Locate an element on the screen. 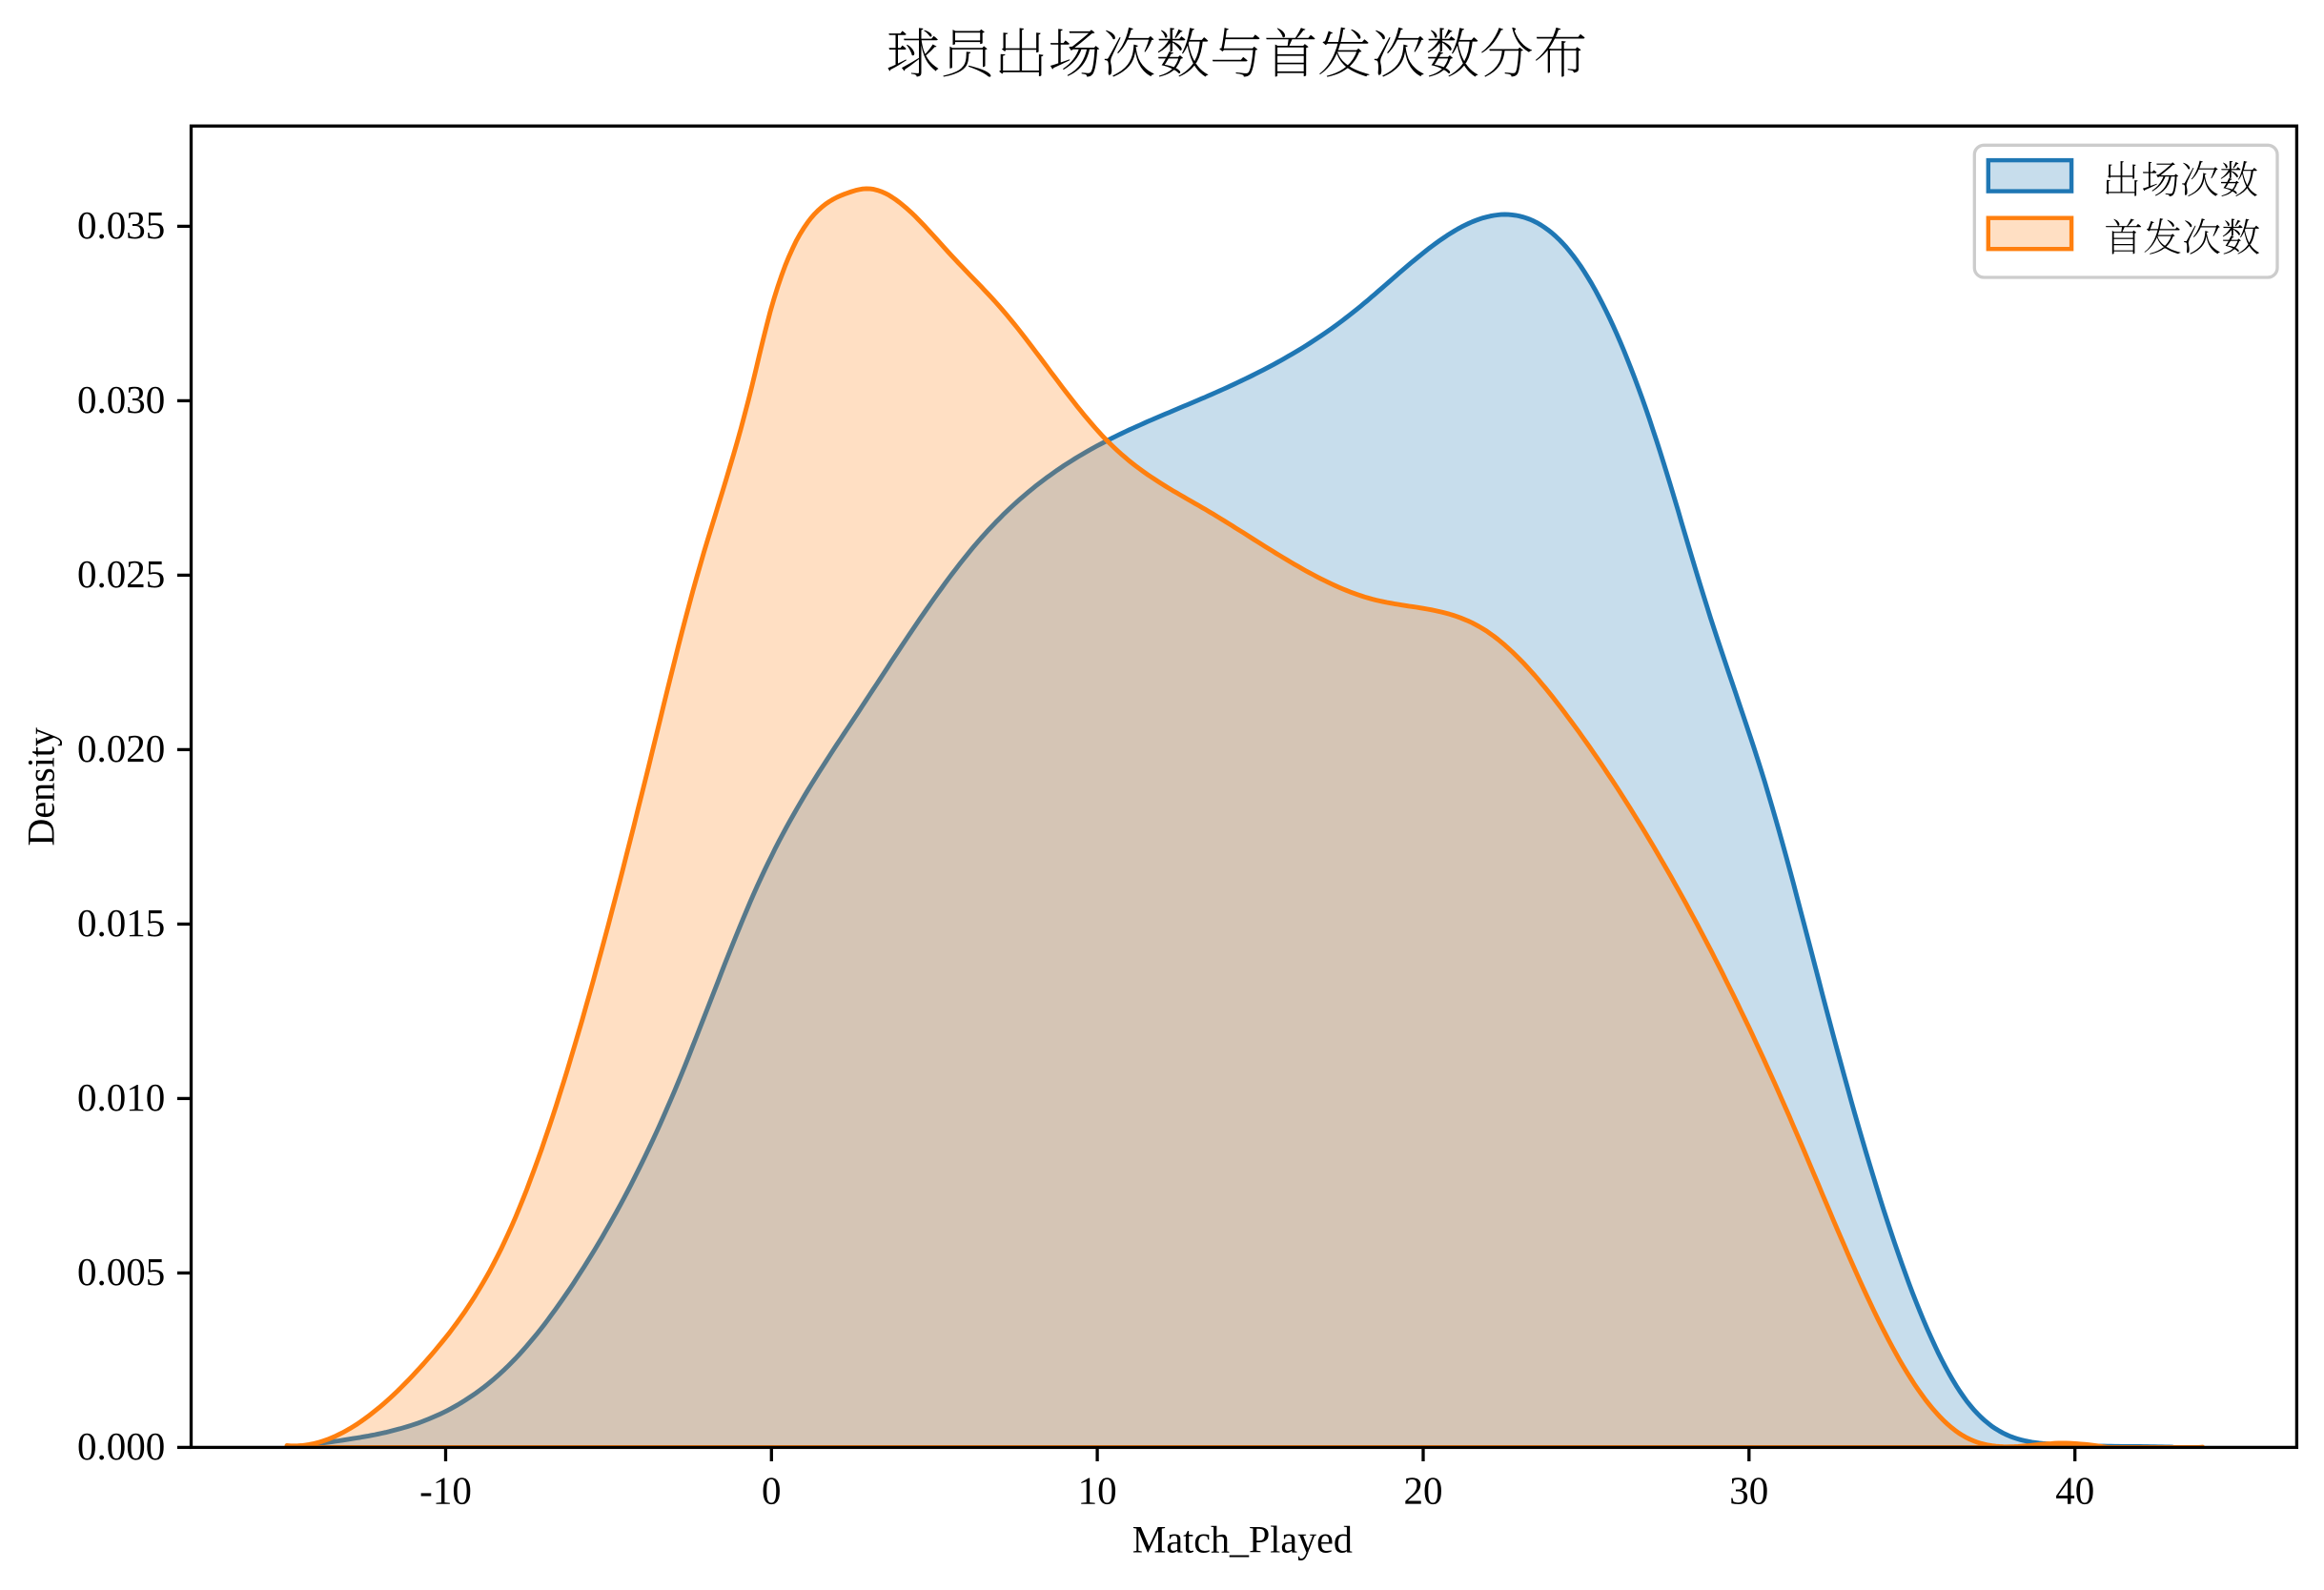  svg-text: Match_Played is located at coordinates (1242, 1540).